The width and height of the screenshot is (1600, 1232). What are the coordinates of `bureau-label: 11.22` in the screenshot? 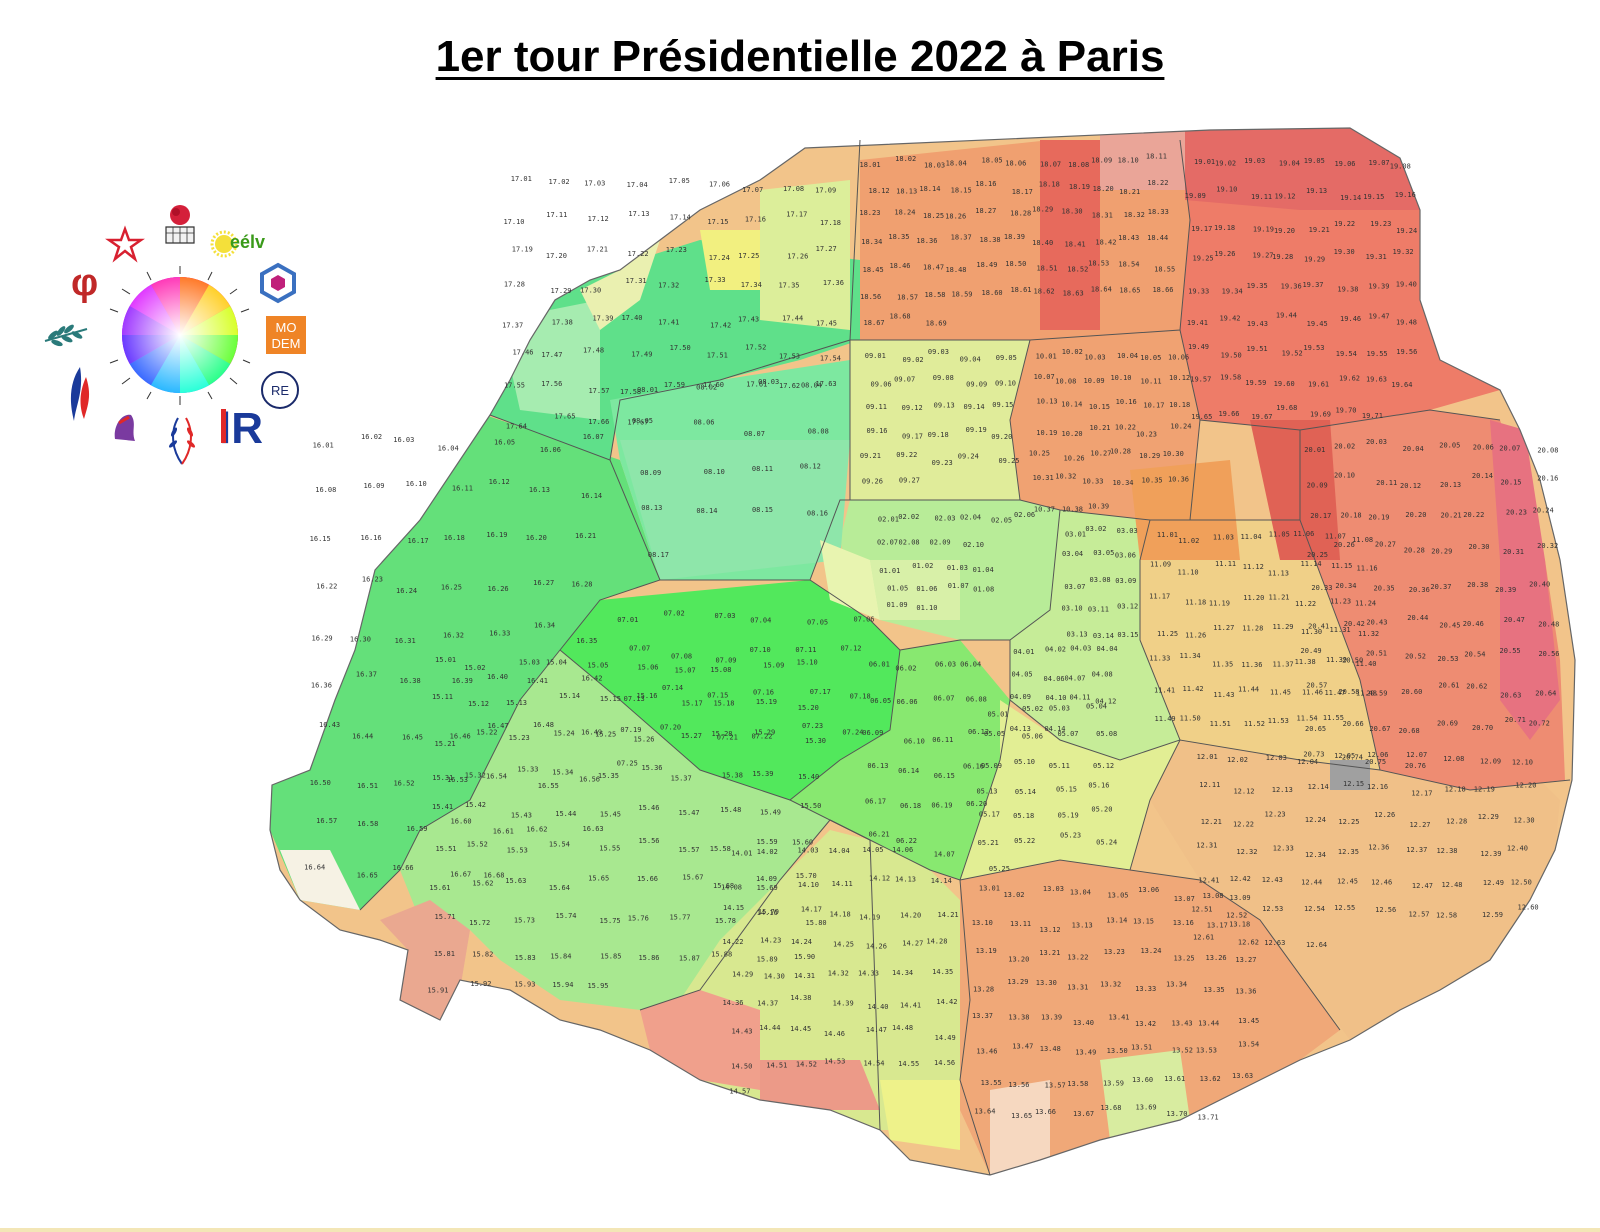 It's located at (1305, 604).